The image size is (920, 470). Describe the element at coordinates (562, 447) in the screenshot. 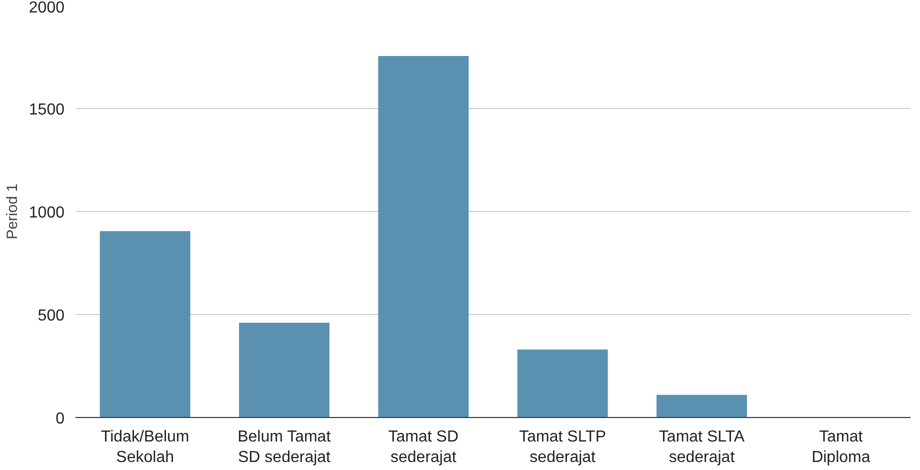

I see `x-tick-label: Tamat SLTP sederajat` at that location.